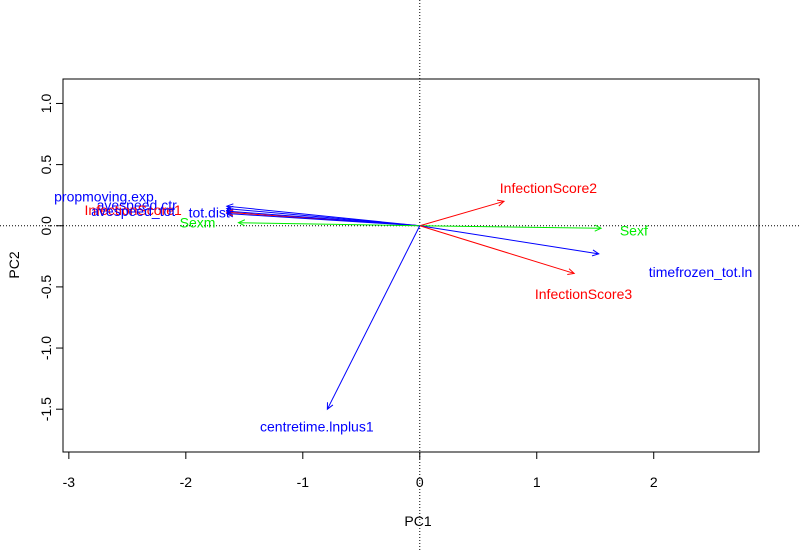  What do you see at coordinates (186, 482) in the screenshot?
I see `x-tick-label: -2` at bounding box center [186, 482].